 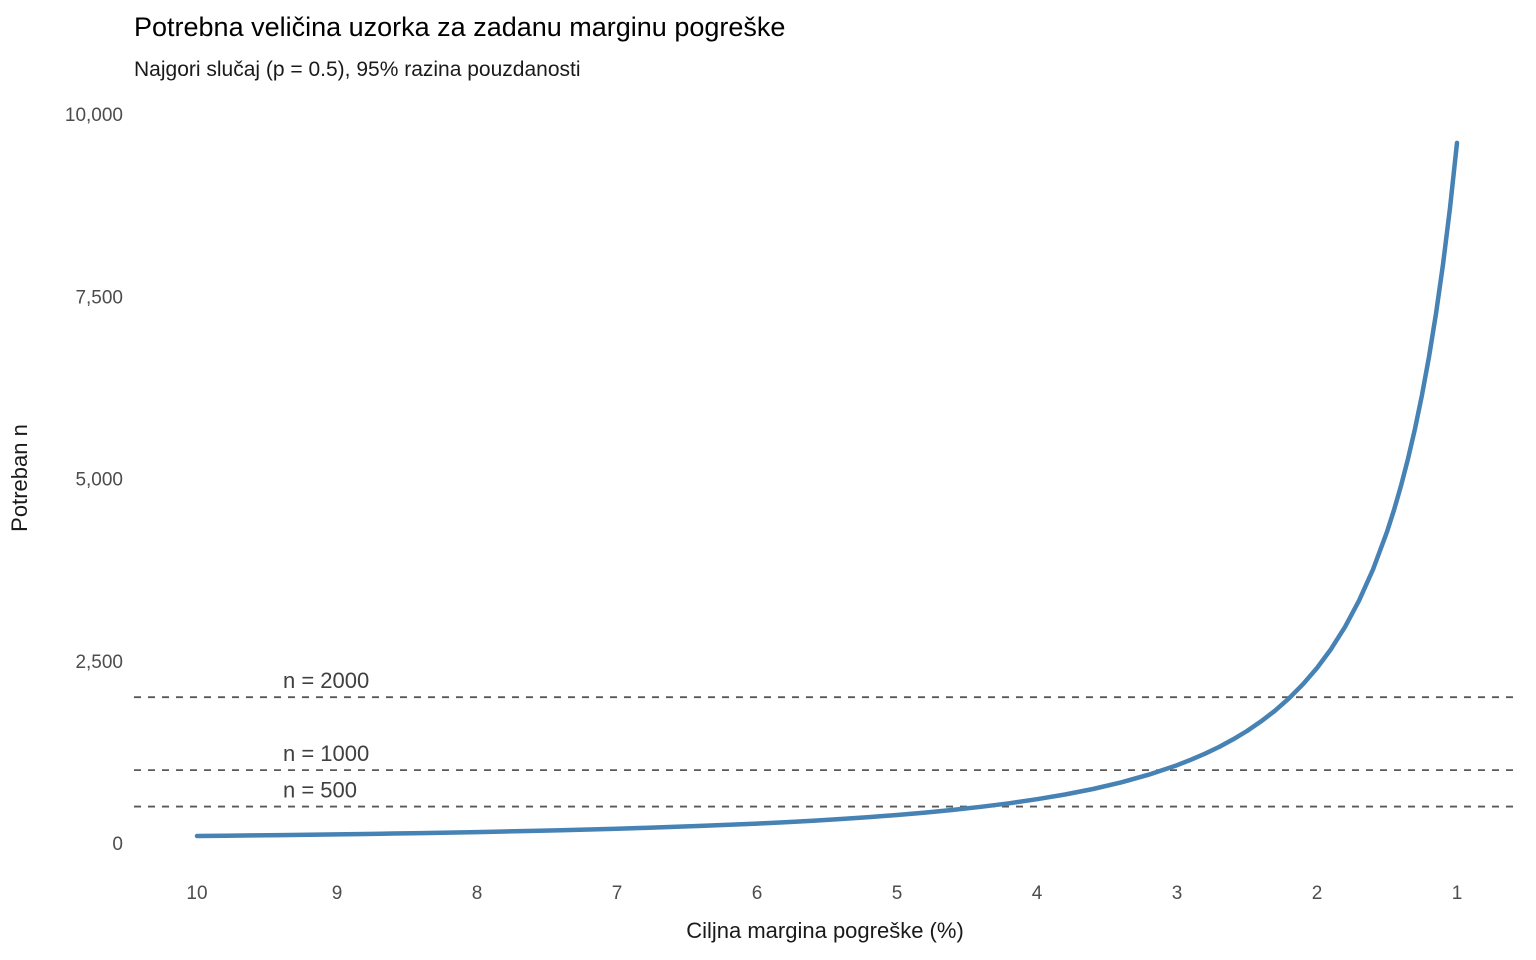 I want to click on y-axis-title: Potreban n, so click(x=19, y=478).